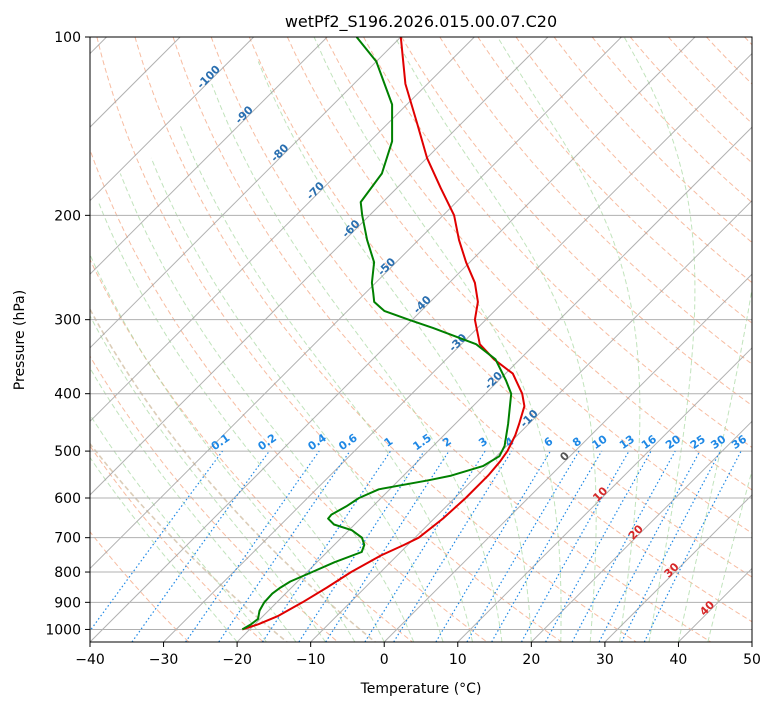 This screenshot has width=775, height=708. I want to click on x-axis-title: Temperature (°C), so click(421, 689).